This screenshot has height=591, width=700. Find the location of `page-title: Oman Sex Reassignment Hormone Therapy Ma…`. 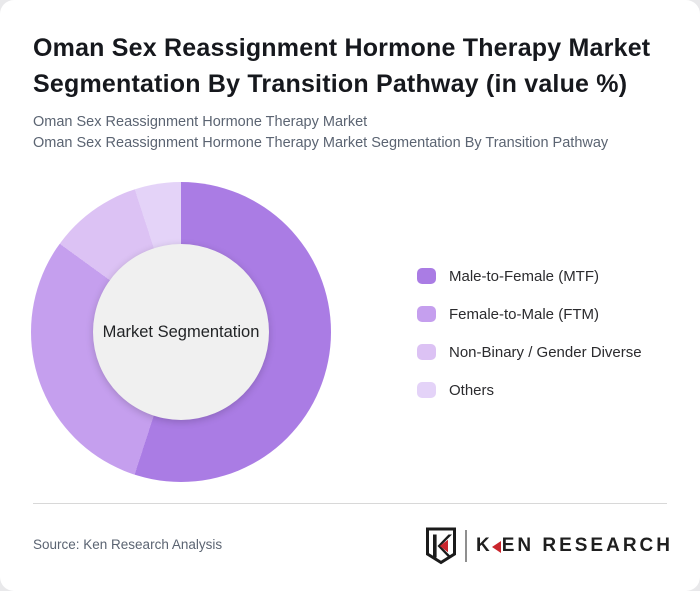

page-title: Oman Sex Reassignment Hormone Therapy Ma… is located at coordinates (353, 66).